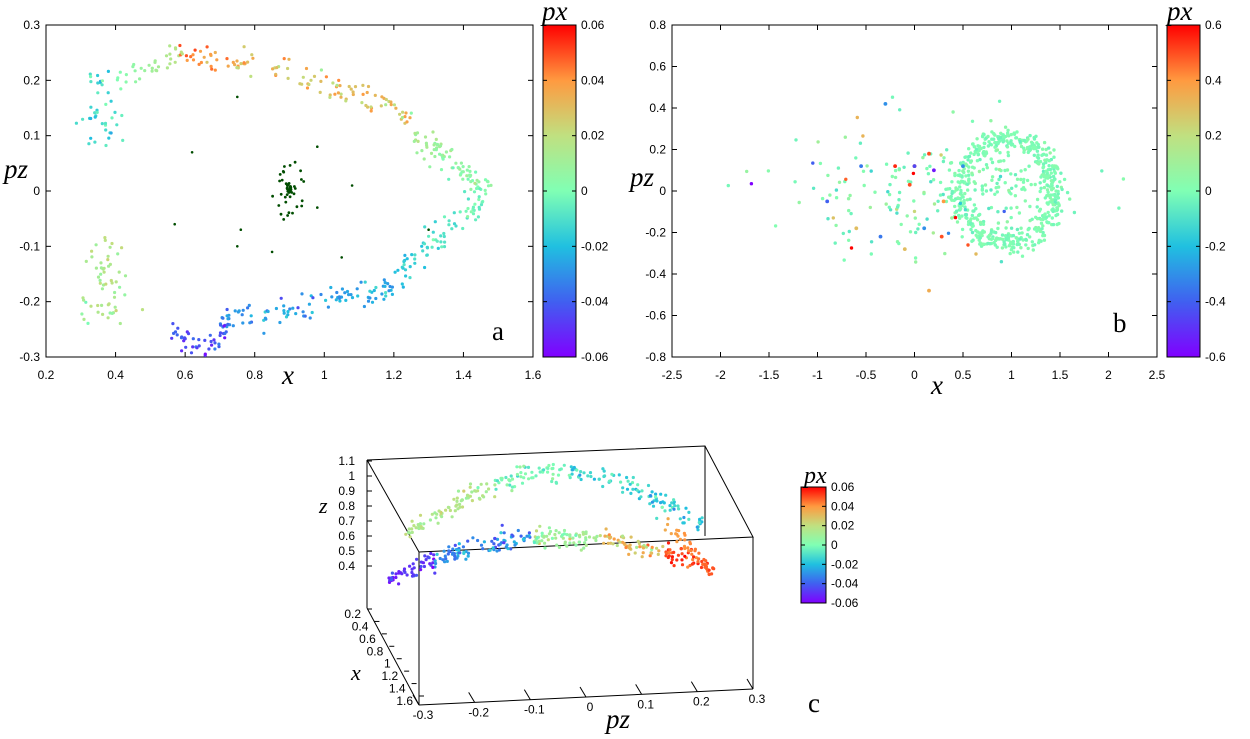 Image resolution: width=1250 pixels, height=739 pixels. Describe the element at coordinates (593, 25) in the screenshot. I see `colorbar-tick-label: 0.06` at that location.